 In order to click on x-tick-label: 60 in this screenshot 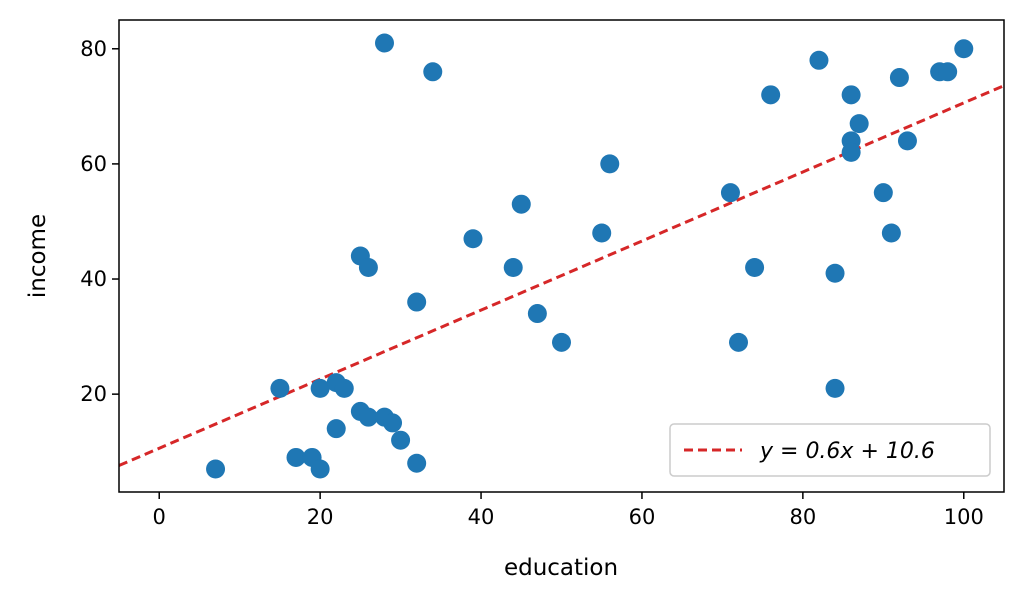, I will do `click(642, 517)`.